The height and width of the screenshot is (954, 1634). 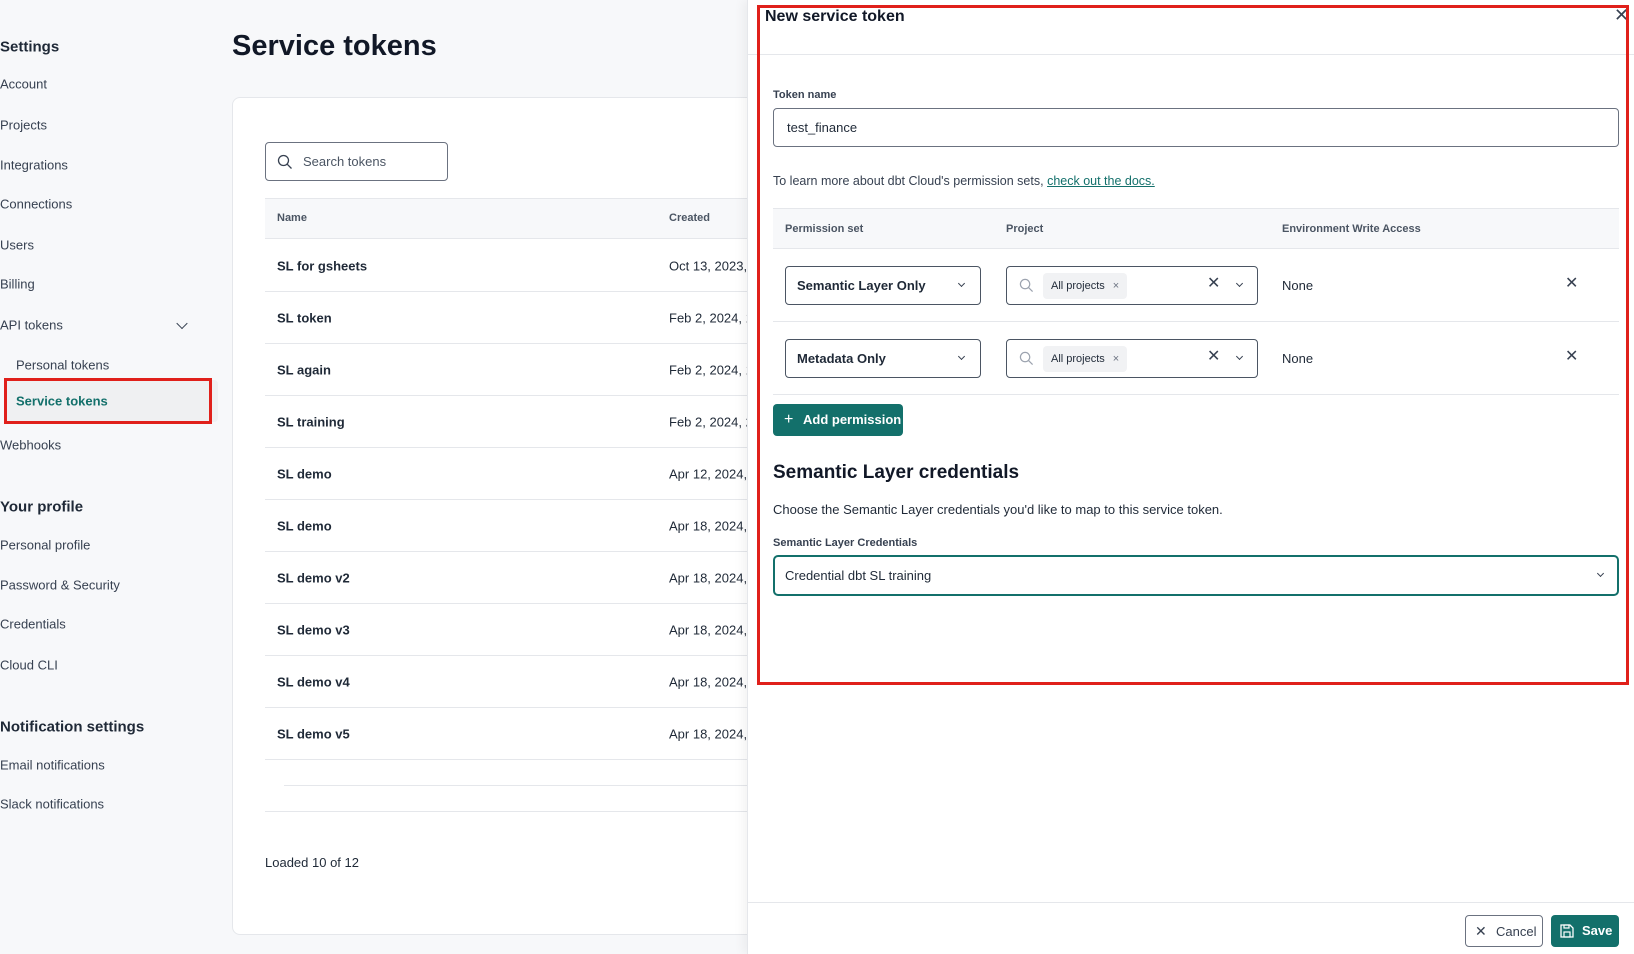 What do you see at coordinates (334, 46) in the screenshot?
I see `page-title: Service tokens` at bounding box center [334, 46].